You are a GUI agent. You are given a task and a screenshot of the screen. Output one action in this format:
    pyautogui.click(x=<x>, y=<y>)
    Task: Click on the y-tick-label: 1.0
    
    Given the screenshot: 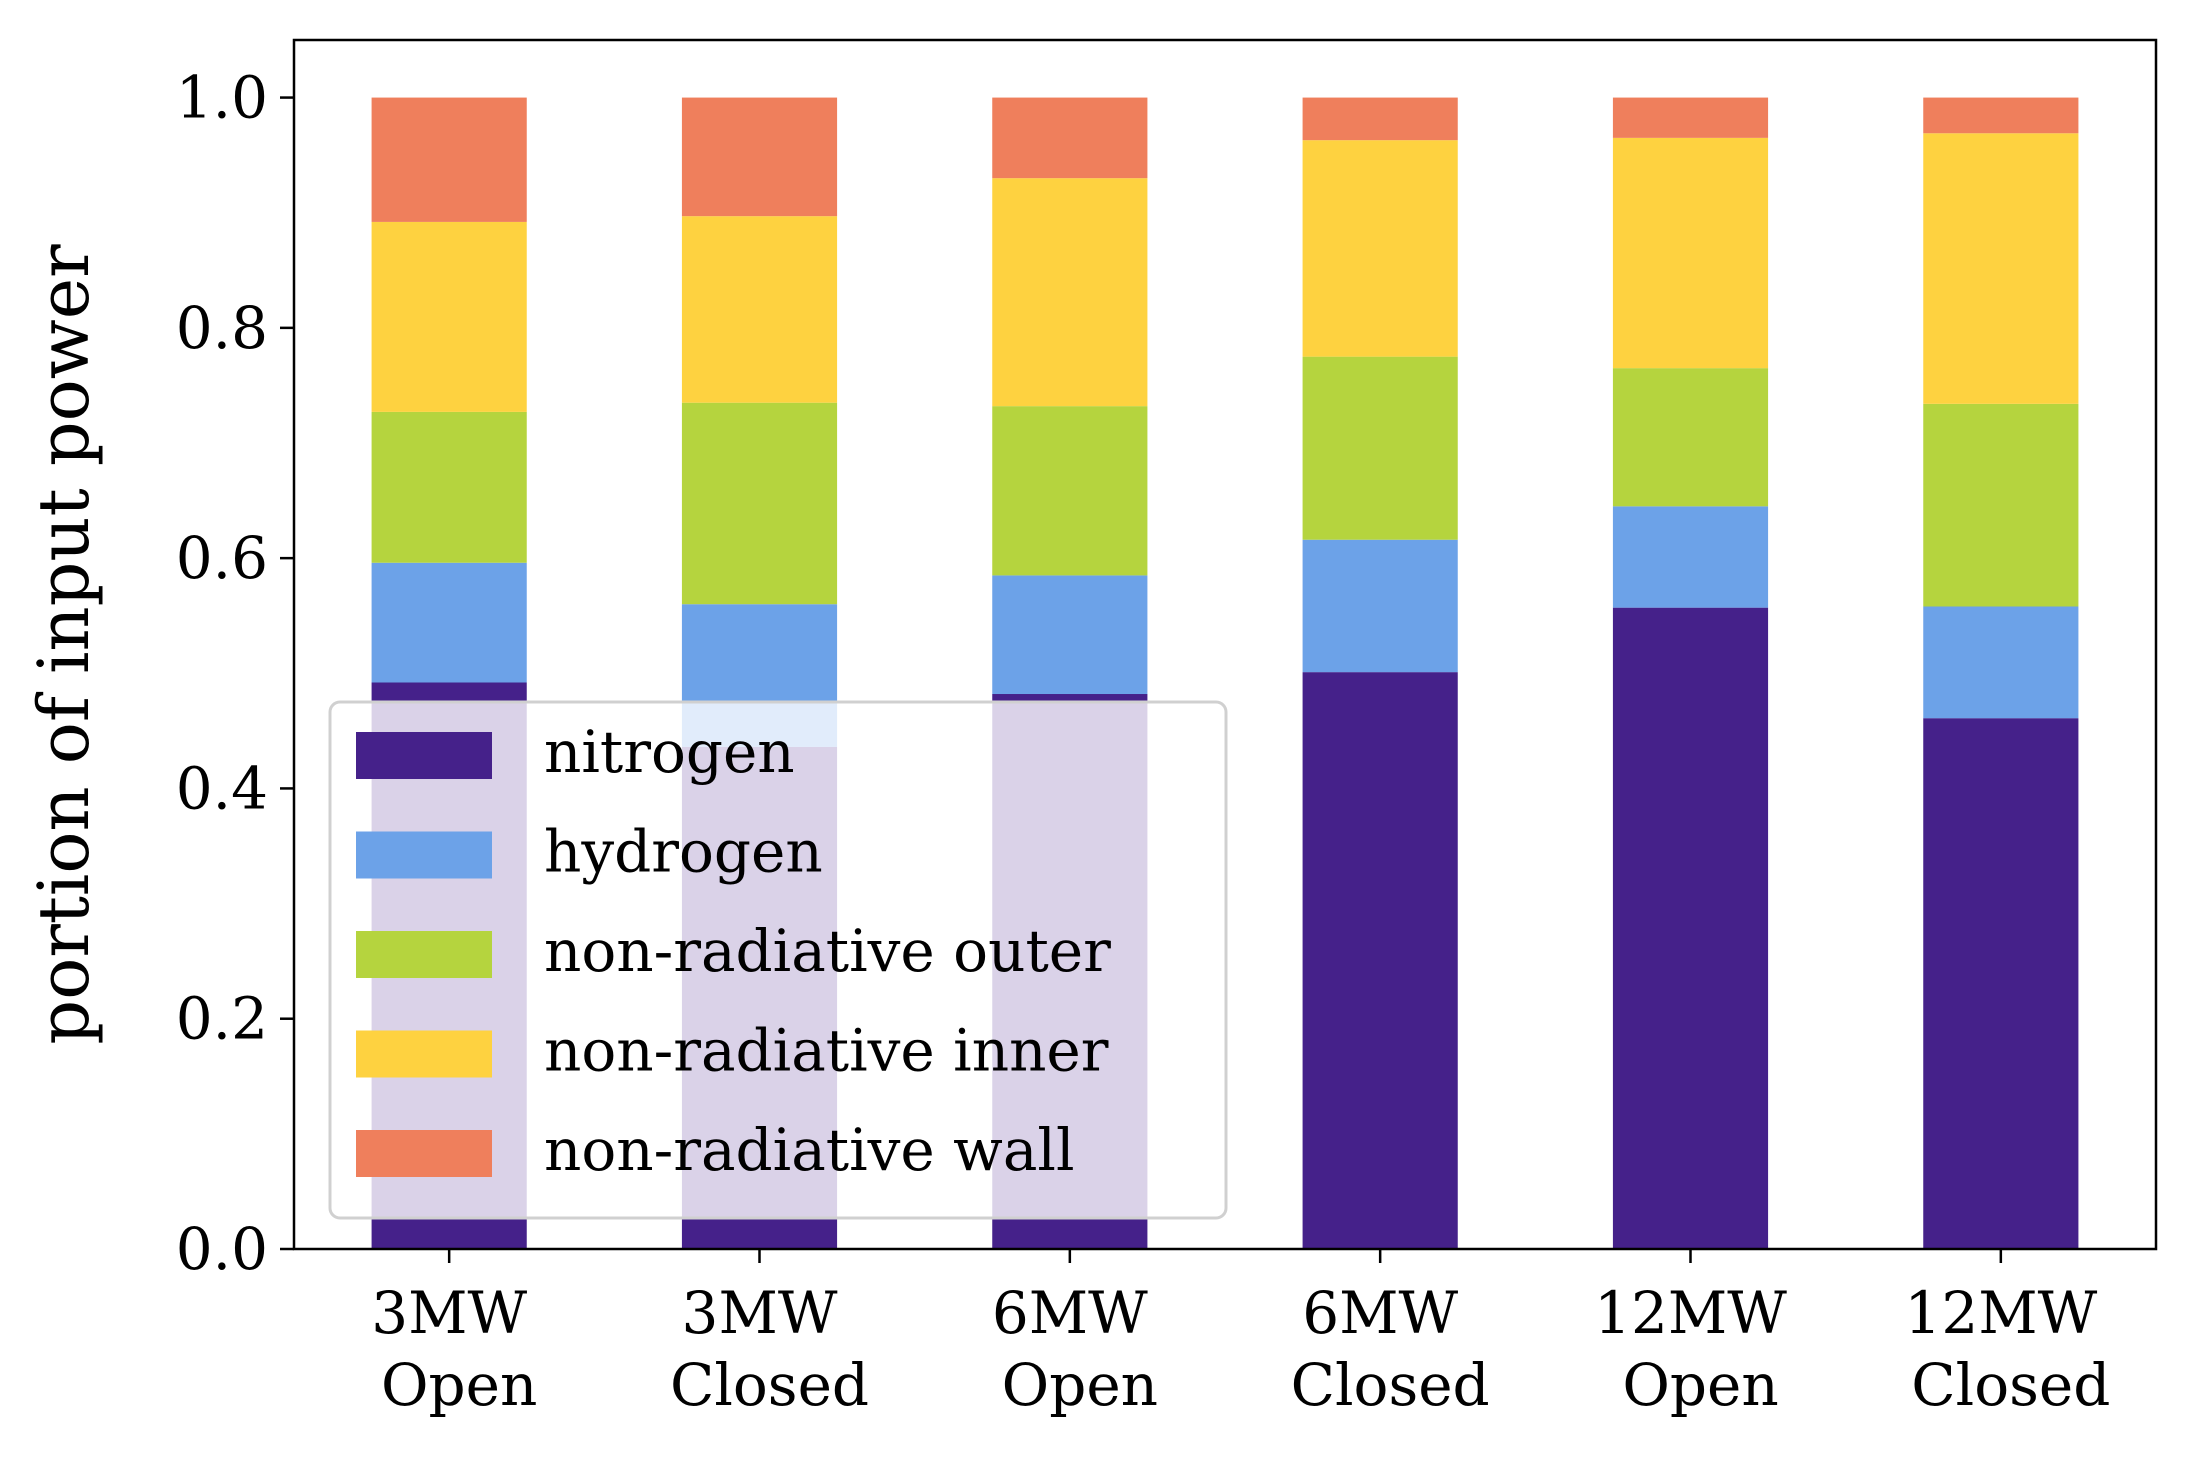 What is the action you would take?
    pyautogui.click(x=222, y=98)
    